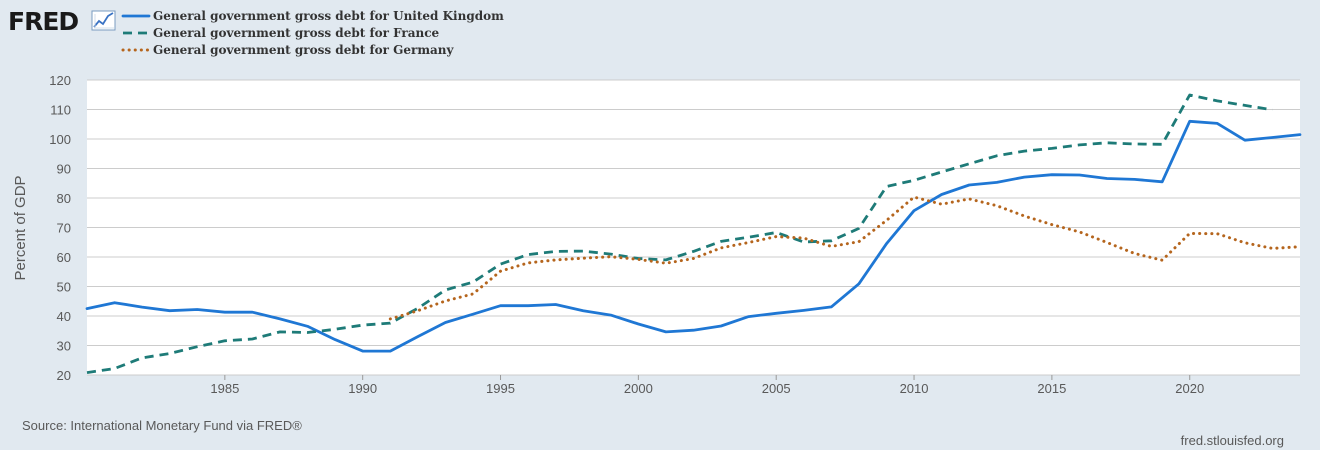  I want to click on legend-label: General government gross debt for France, so click(296, 33).